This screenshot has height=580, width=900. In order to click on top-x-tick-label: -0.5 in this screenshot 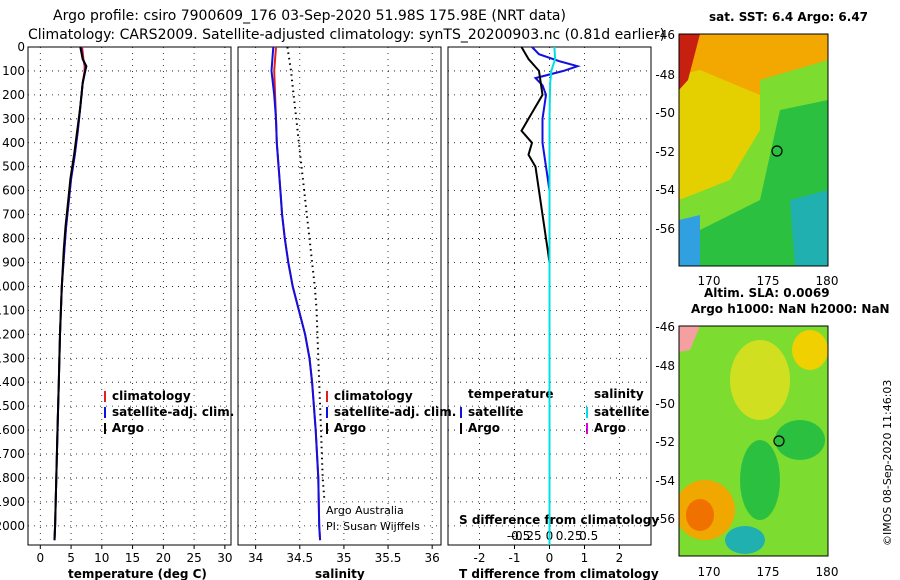, I will do `click(518, 536)`.